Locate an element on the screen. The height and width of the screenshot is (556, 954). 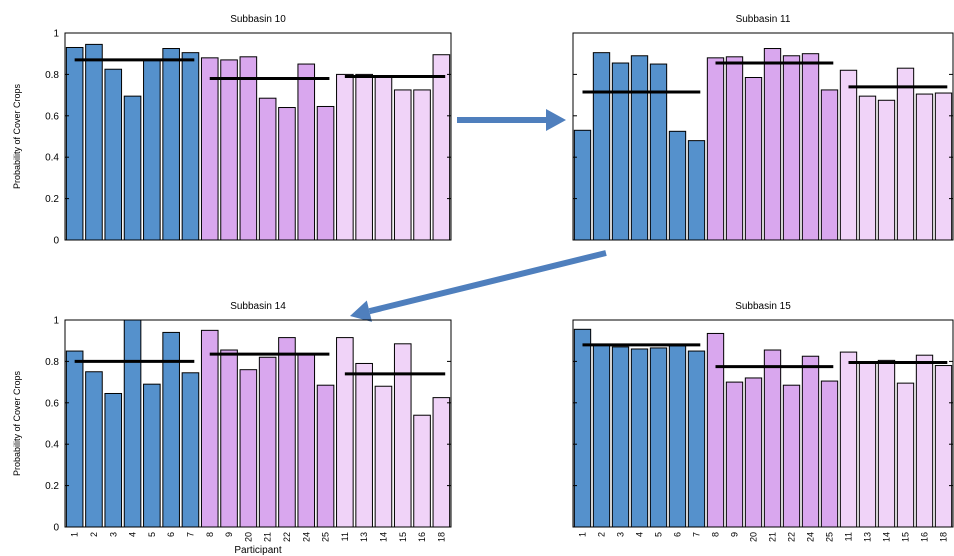
chart-title: Subbasin 15 is located at coordinates (763, 306).